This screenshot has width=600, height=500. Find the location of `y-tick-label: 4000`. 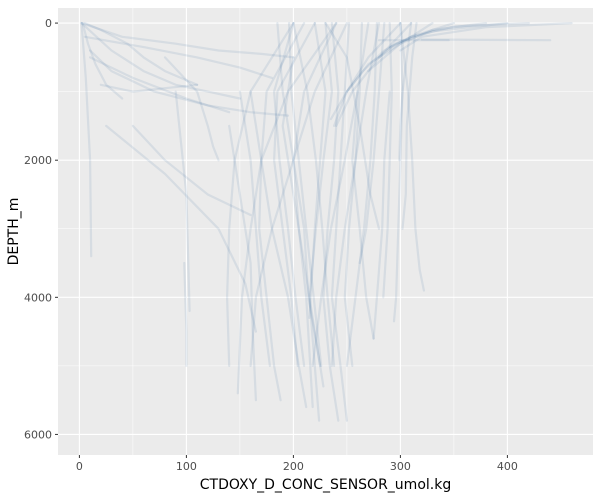

y-tick-label: 4000 is located at coordinates (38, 297).